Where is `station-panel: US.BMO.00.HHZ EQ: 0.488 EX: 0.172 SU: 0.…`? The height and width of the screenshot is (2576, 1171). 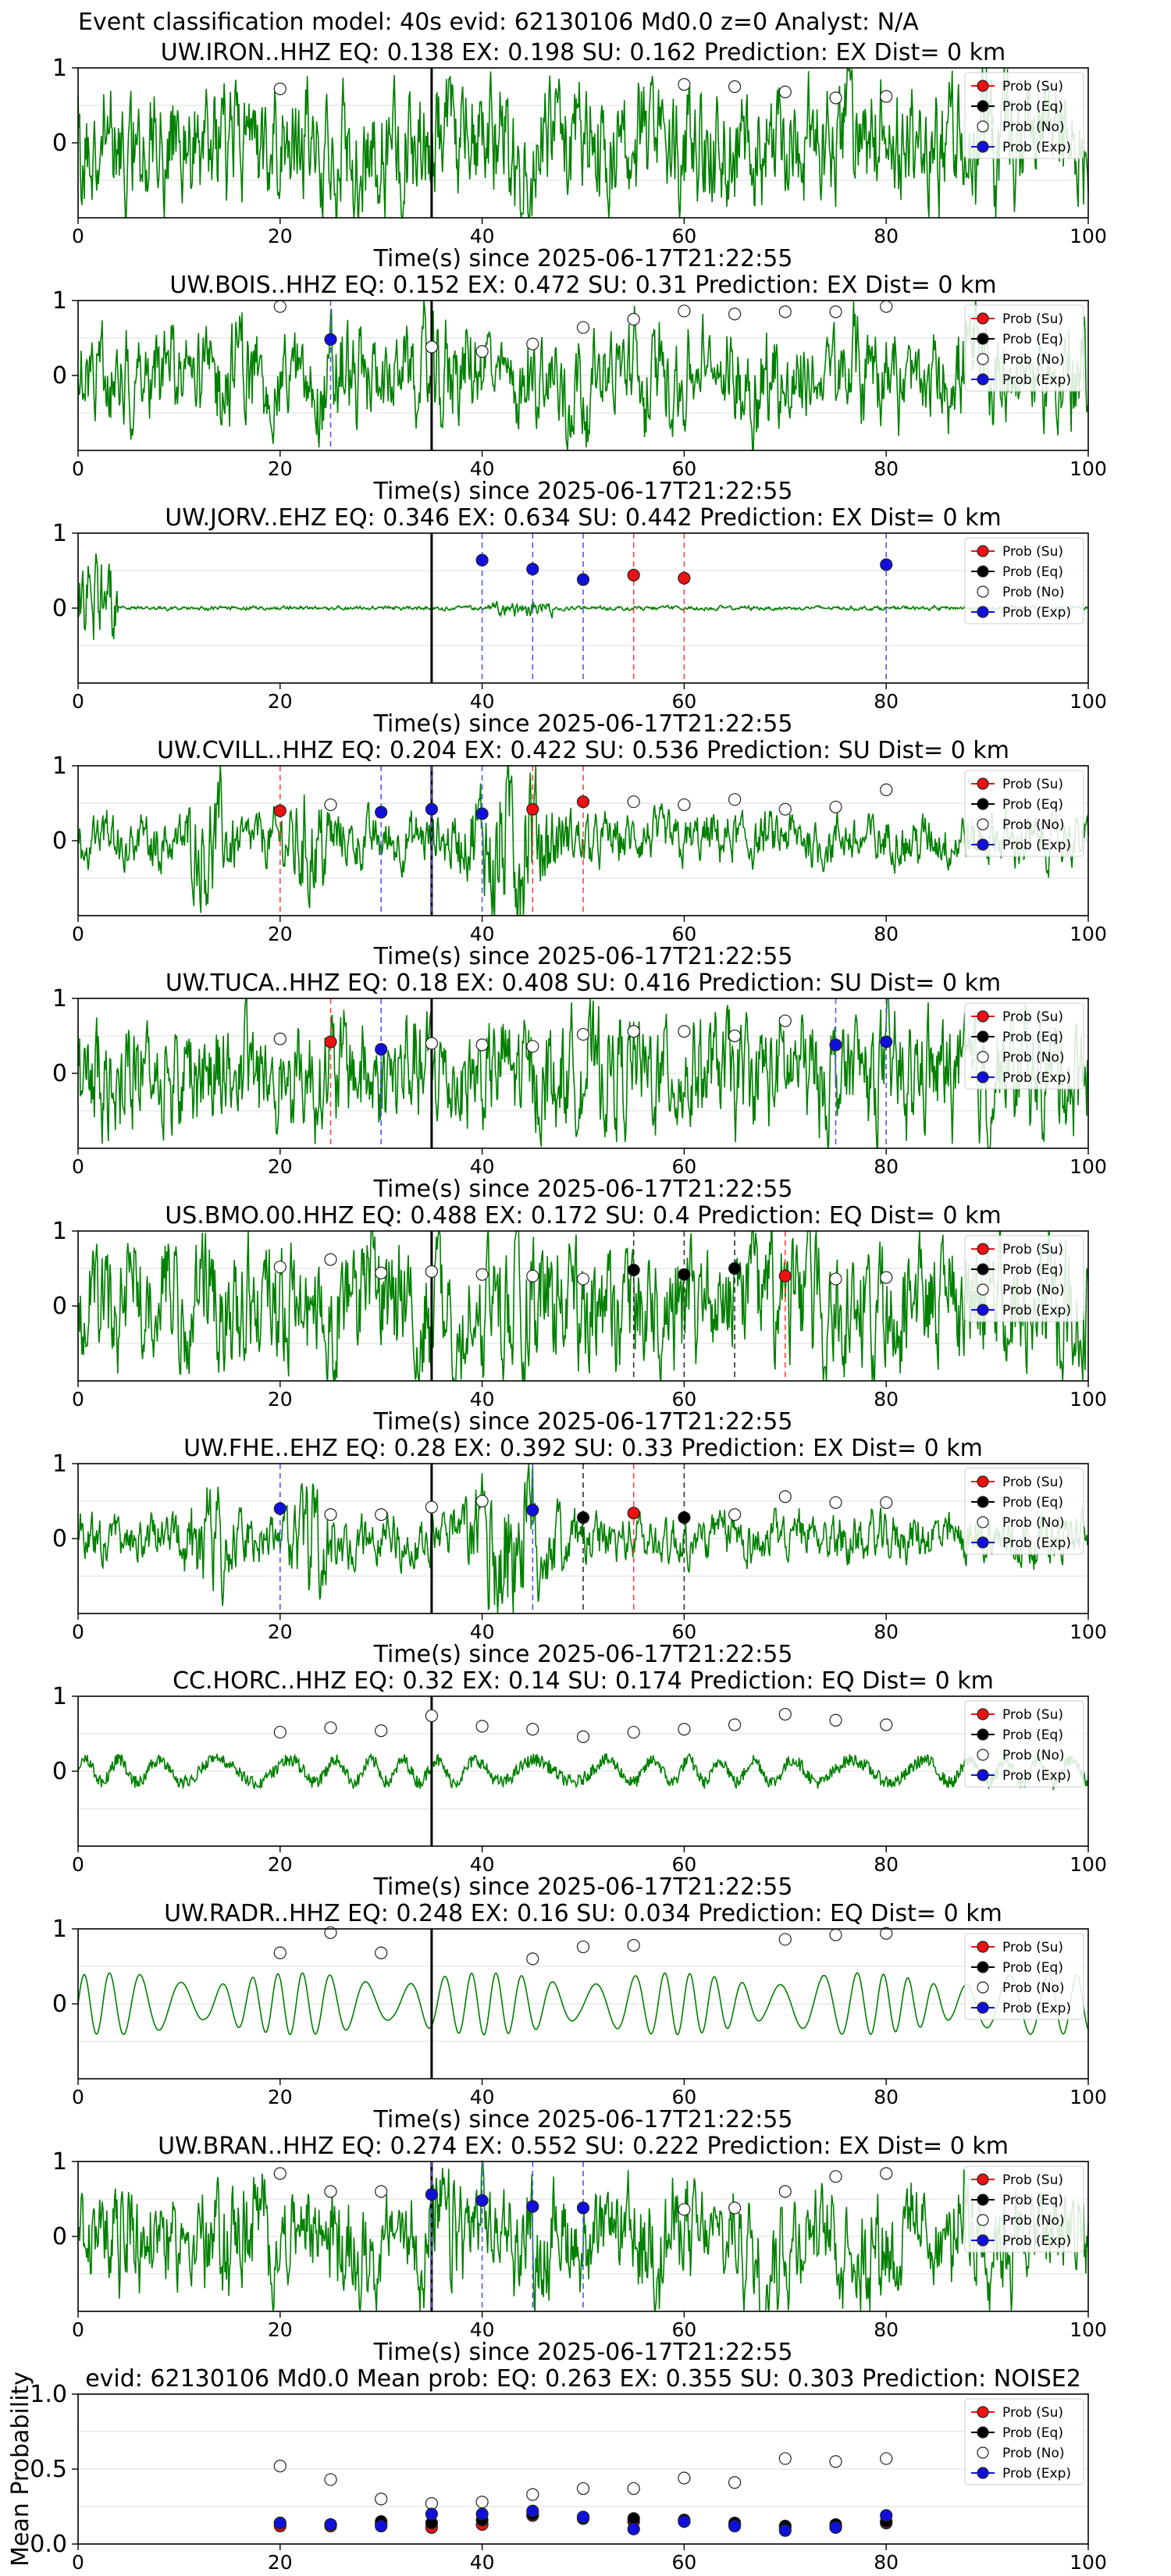 station-panel: US.BMO.00.HHZ EQ: 0.488 EX: 0.172 SU: 0.… is located at coordinates (579, 1319).